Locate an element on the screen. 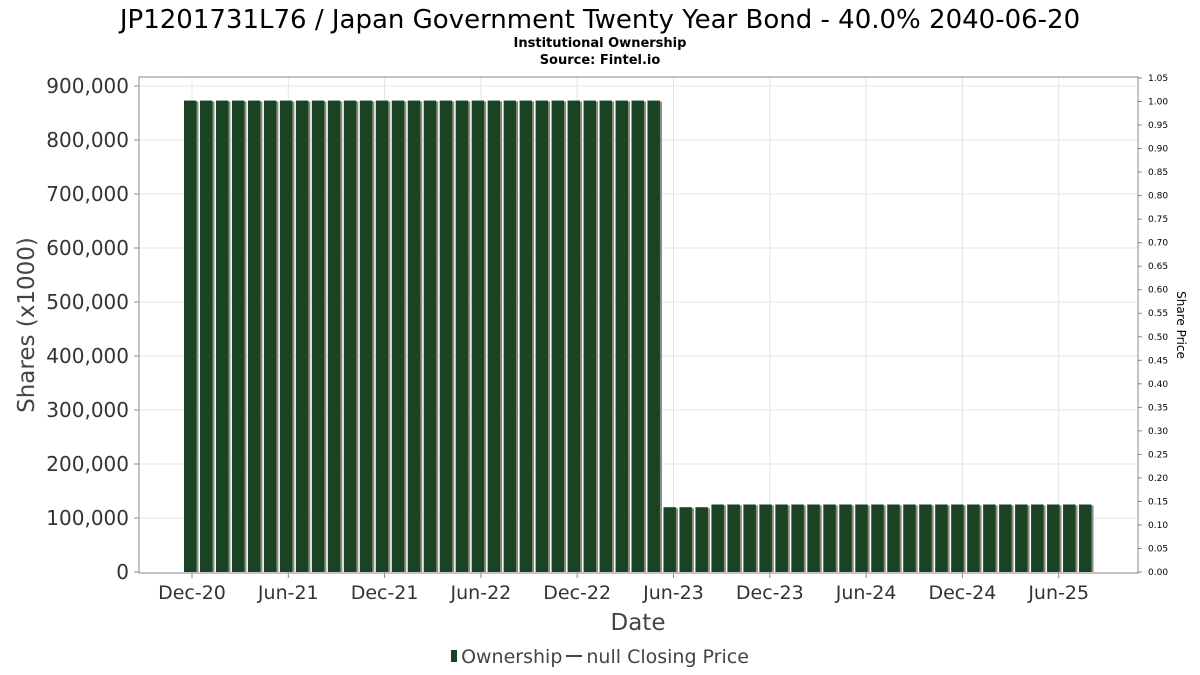 The image size is (1200, 675). y2-tick-label: 0.75 is located at coordinates (1158, 220).